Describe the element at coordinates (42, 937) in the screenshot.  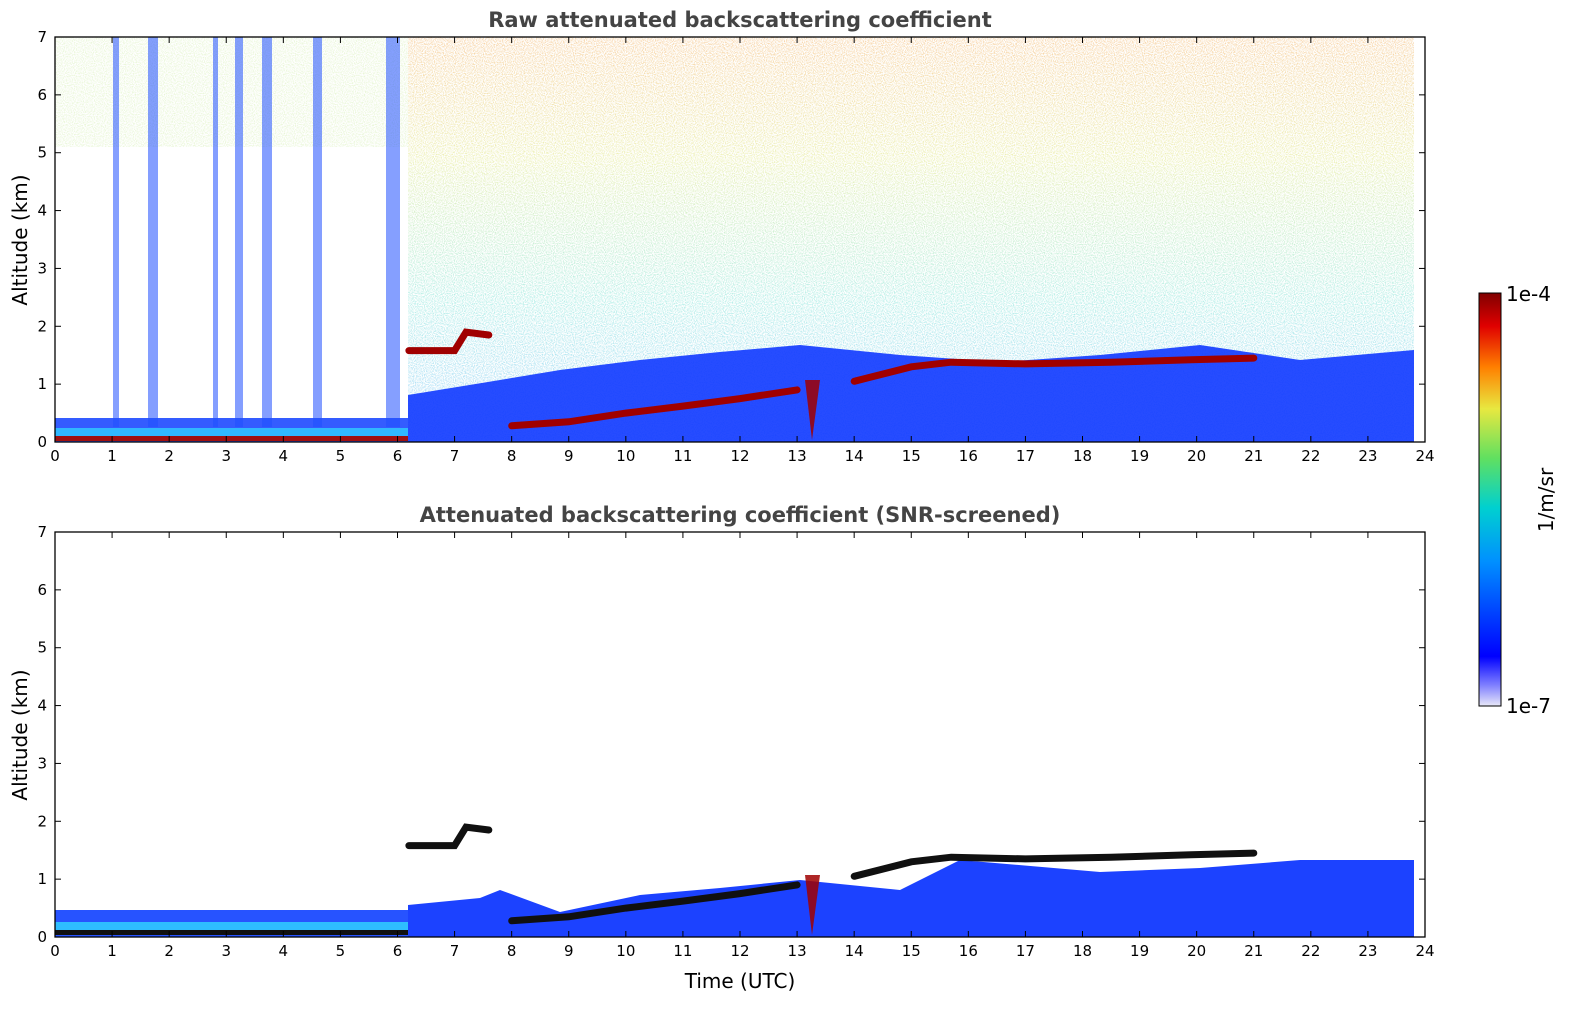
I see `panel2-ytick-label: 0` at that location.